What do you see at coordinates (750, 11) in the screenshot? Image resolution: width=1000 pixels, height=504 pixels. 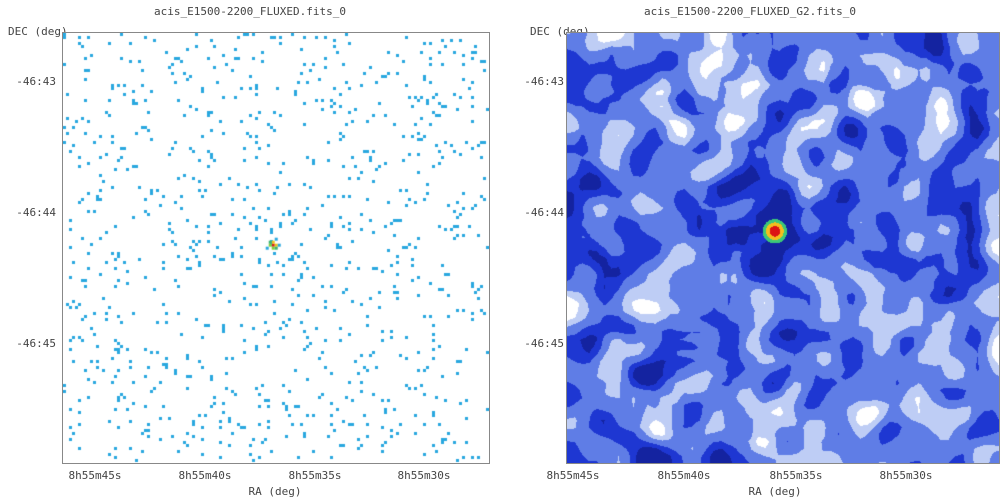 I see `panel-title: acis_E1500-2200_FLUXED_G2.fits_0` at bounding box center [750, 11].